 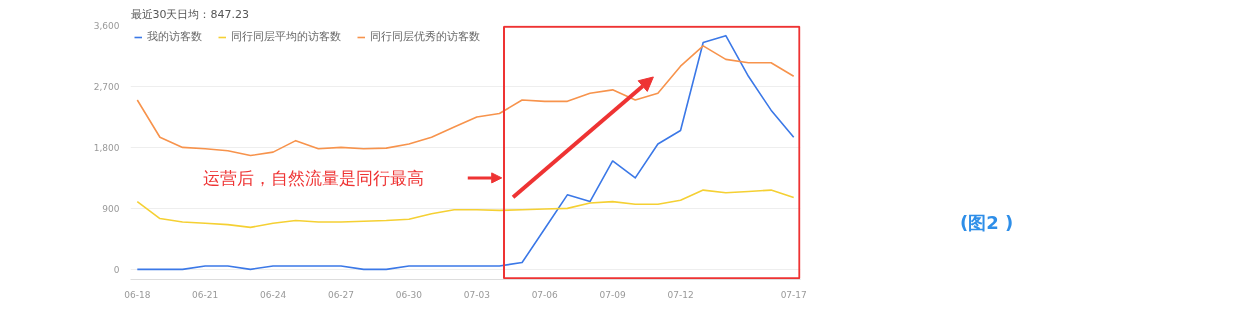 What do you see at coordinates (189, 14) in the screenshot?
I see `chart-subtitle: 最近30天日均：847.23` at bounding box center [189, 14].